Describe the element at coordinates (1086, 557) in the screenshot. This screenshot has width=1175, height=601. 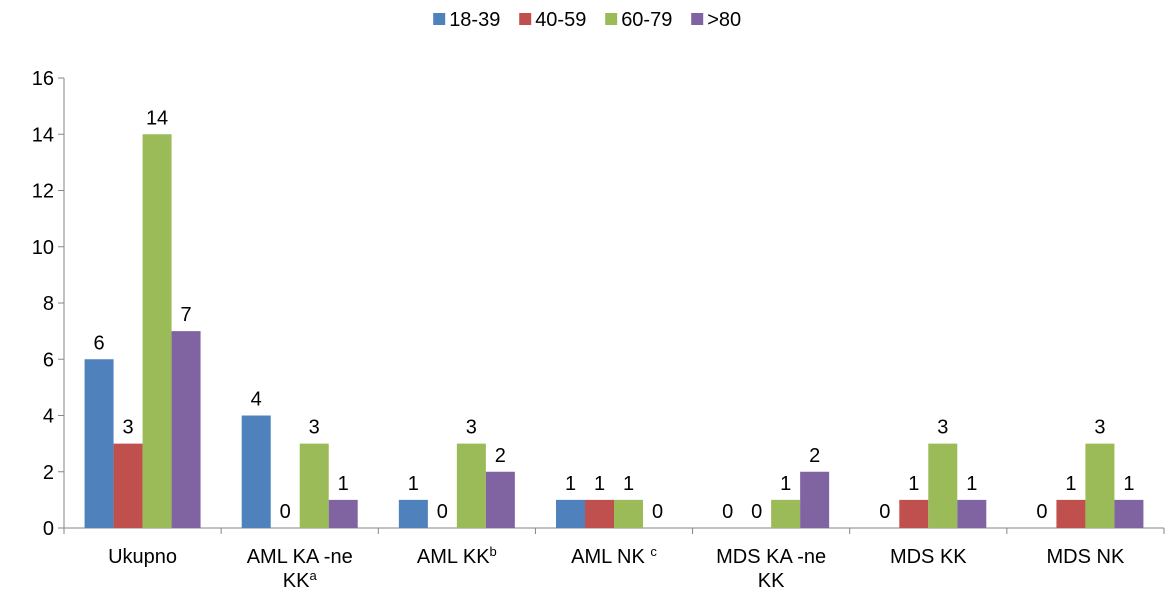
I see `x-category-label: MDS NK` at that location.